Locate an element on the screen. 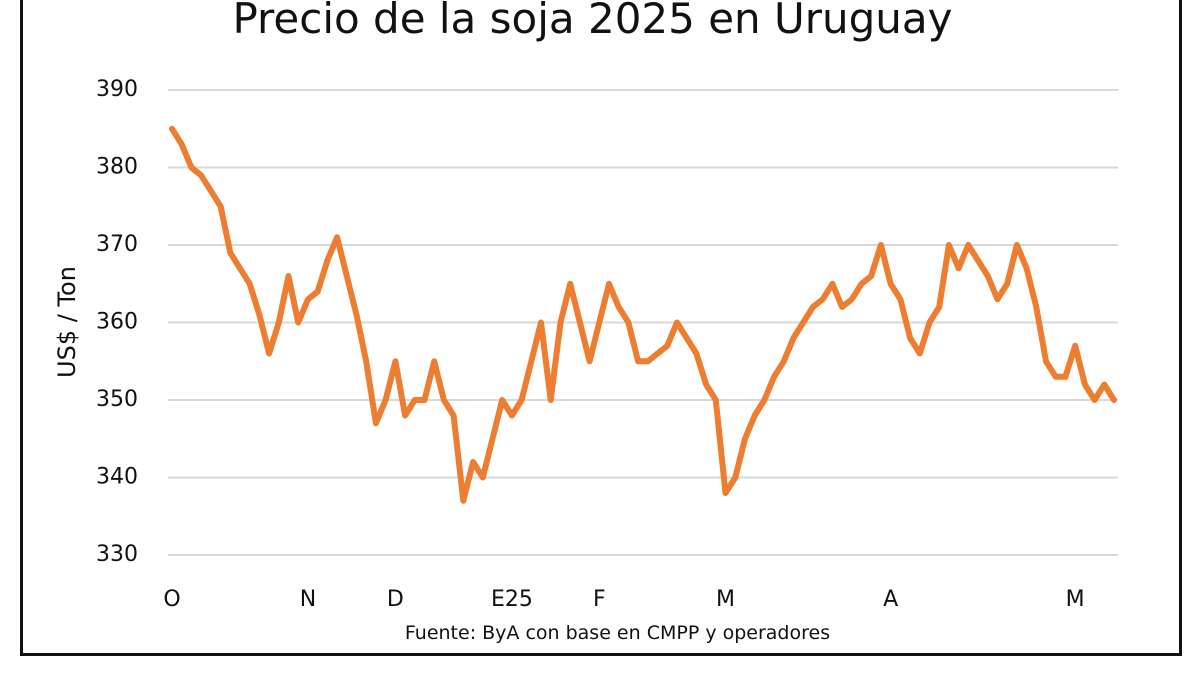 This screenshot has height=675, width=1200. y-axis-ticks: 330 340 350 360 370 380 390 is located at coordinates (117, 322).